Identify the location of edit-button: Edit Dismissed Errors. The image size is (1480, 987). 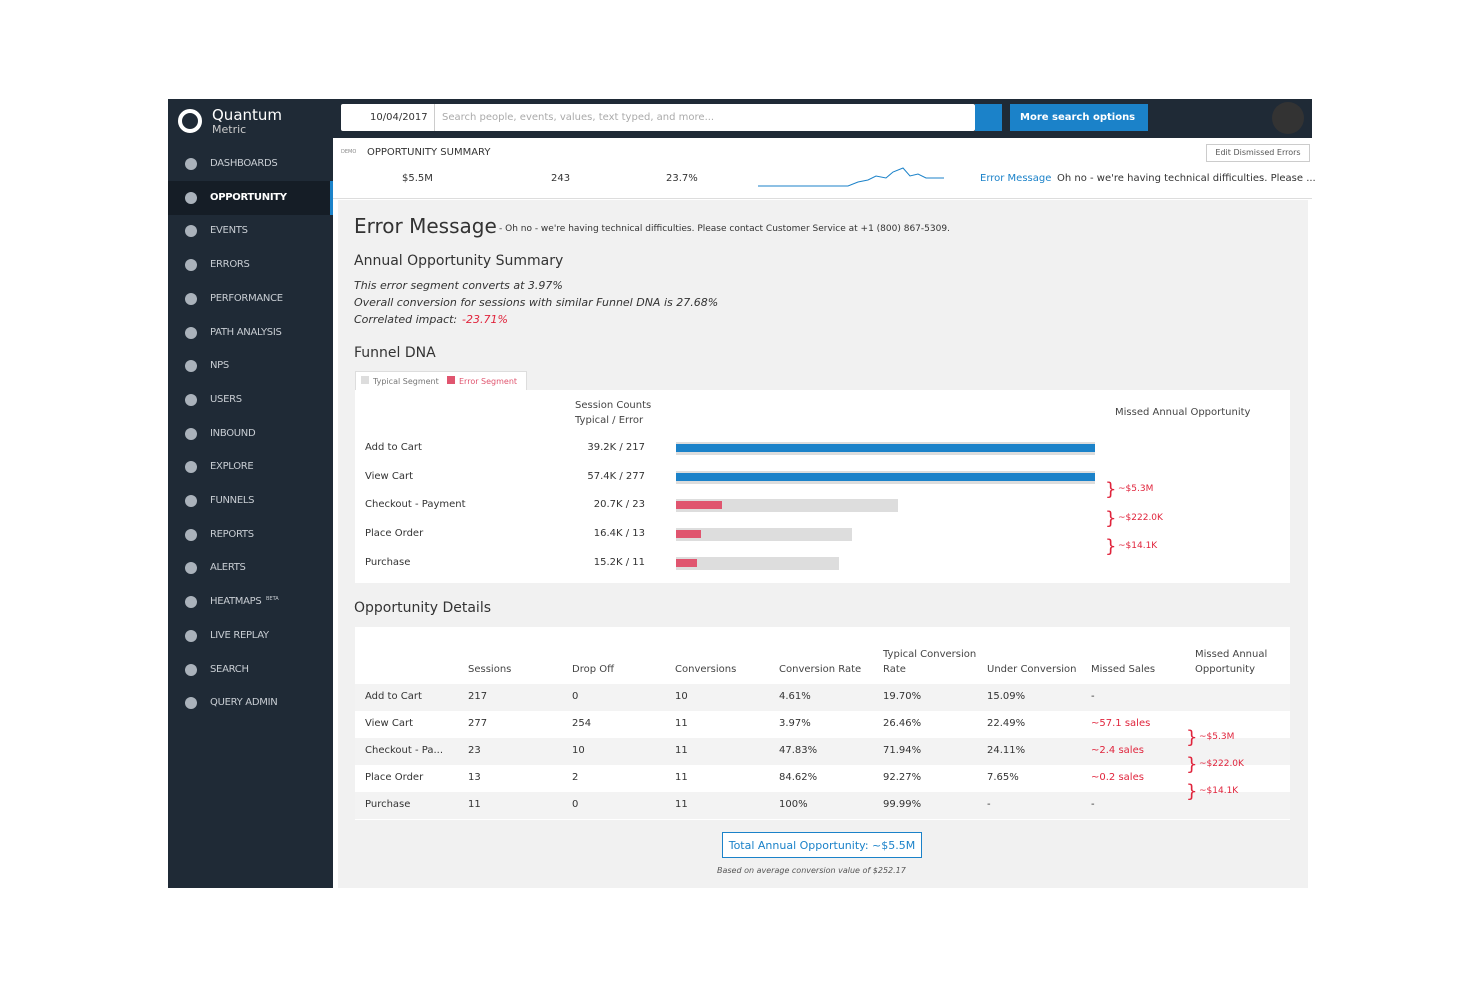
(1258, 153).